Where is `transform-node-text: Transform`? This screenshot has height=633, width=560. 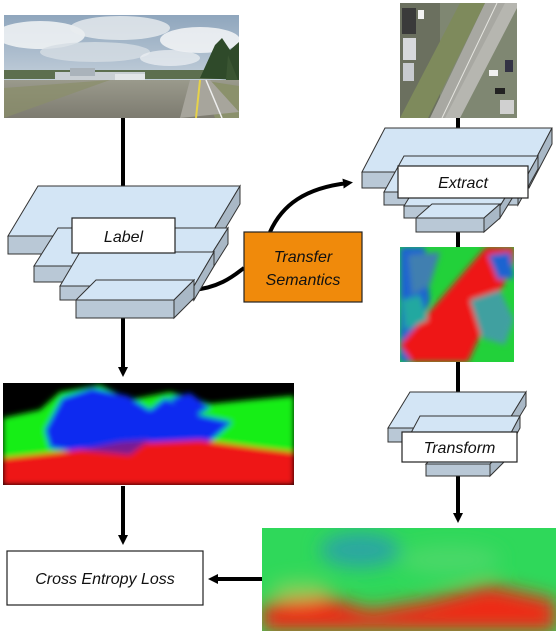
transform-node-text: Transform is located at coordinates (460, 448).